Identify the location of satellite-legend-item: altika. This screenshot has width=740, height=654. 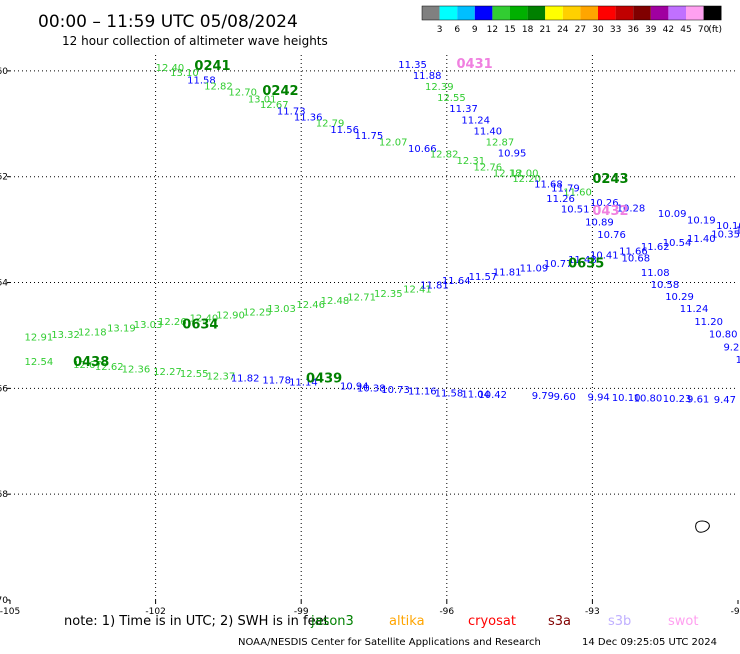
(407, 621).